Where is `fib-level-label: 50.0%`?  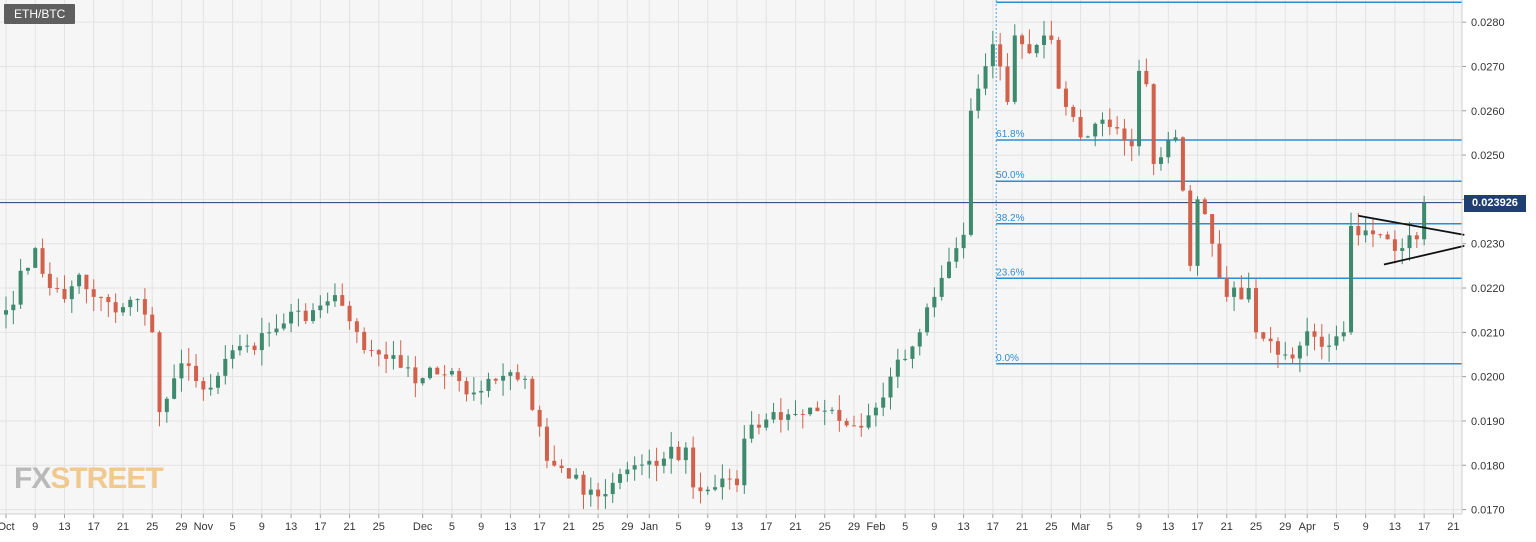 fib-level-label: 50.0% is located at coordinates (1010, 175).